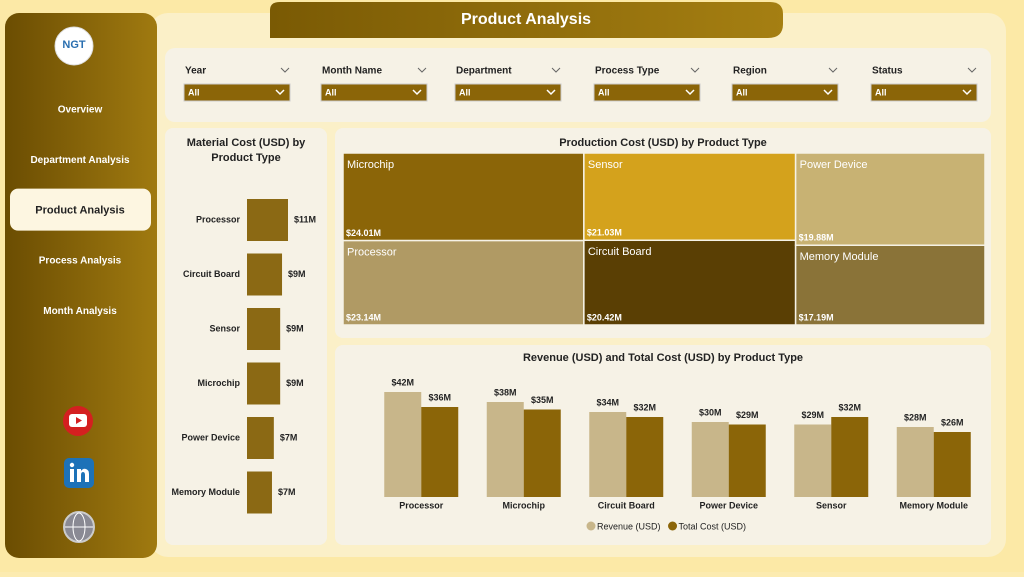 The image size is (1024, 577). I want to click on nav-item: Month Analysis, so click(80, 311).